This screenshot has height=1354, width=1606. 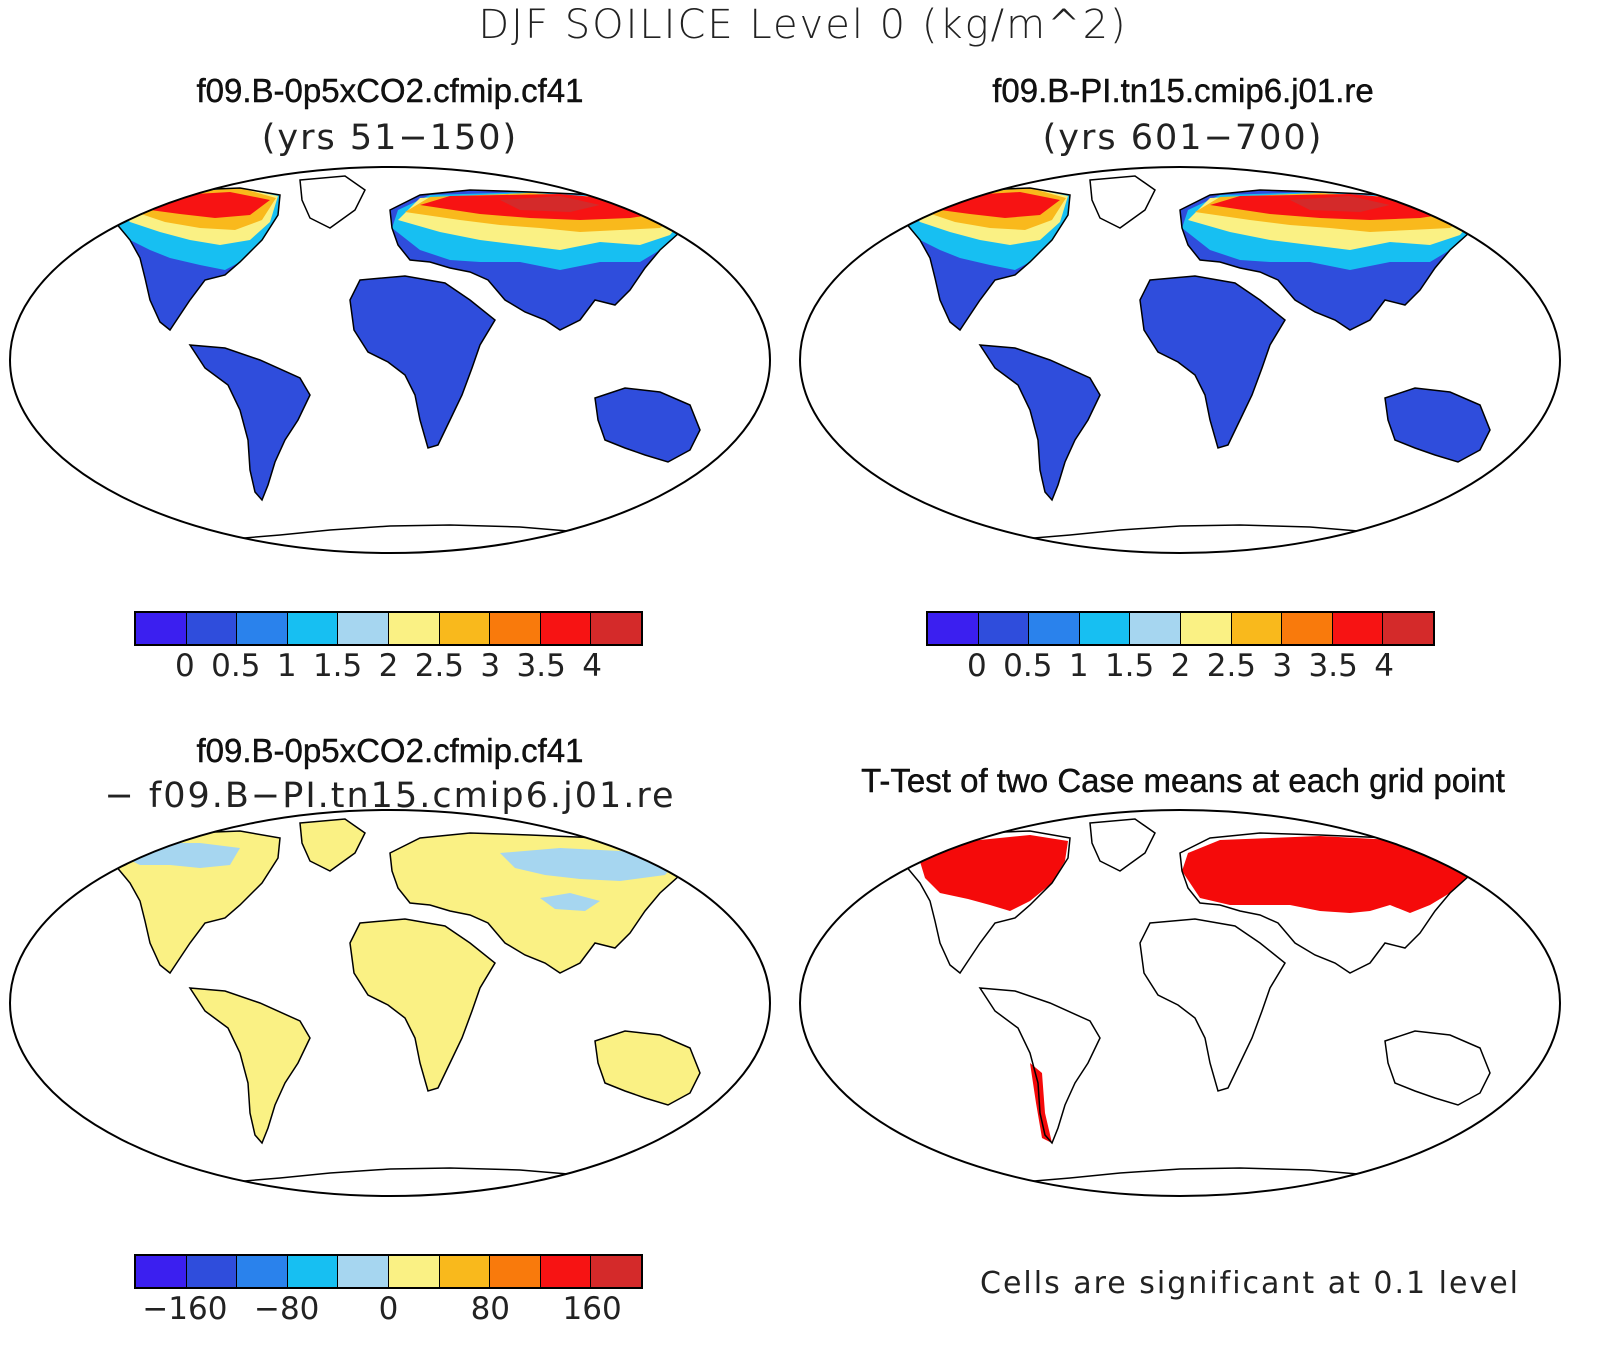 I want to click on colorbar-label: −160, so click(x=185, y=1309).